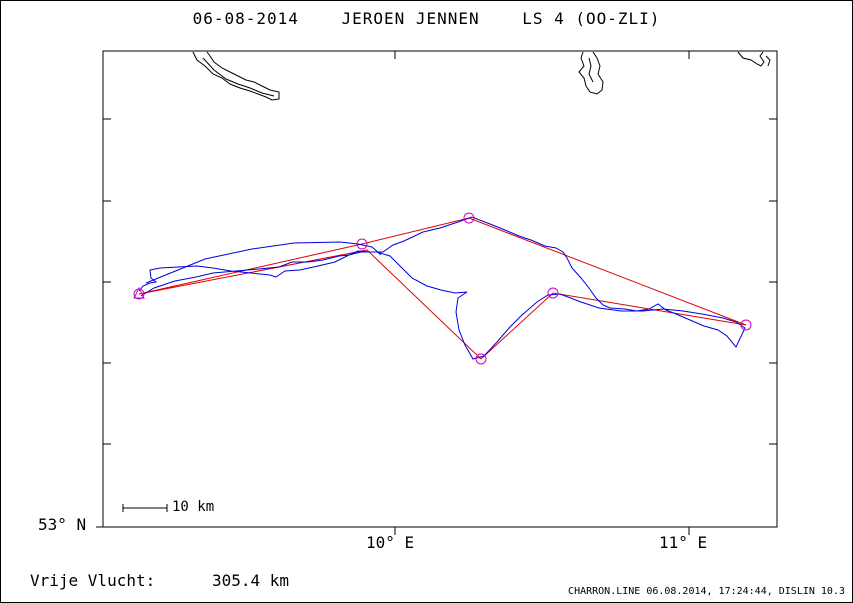 The width and height of the screenshot is (853, 603). What do you see at coordinates (193, 507) in the screenshot?
I see `scale-bar-label: 10 km` at bounding box center [193, 507].